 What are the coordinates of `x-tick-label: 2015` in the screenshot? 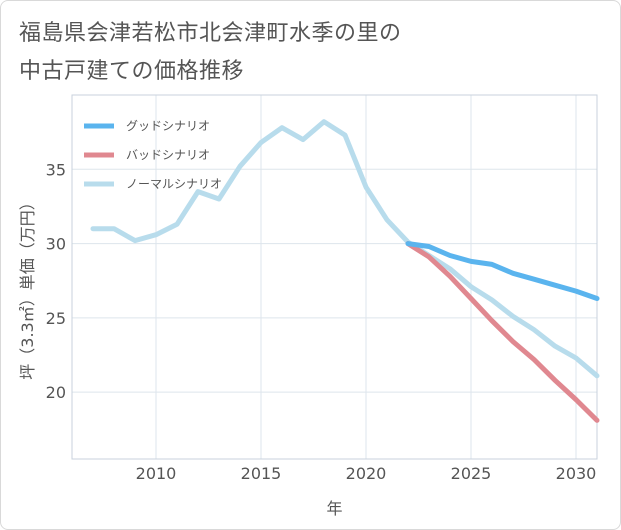 It's located at (261, 473).